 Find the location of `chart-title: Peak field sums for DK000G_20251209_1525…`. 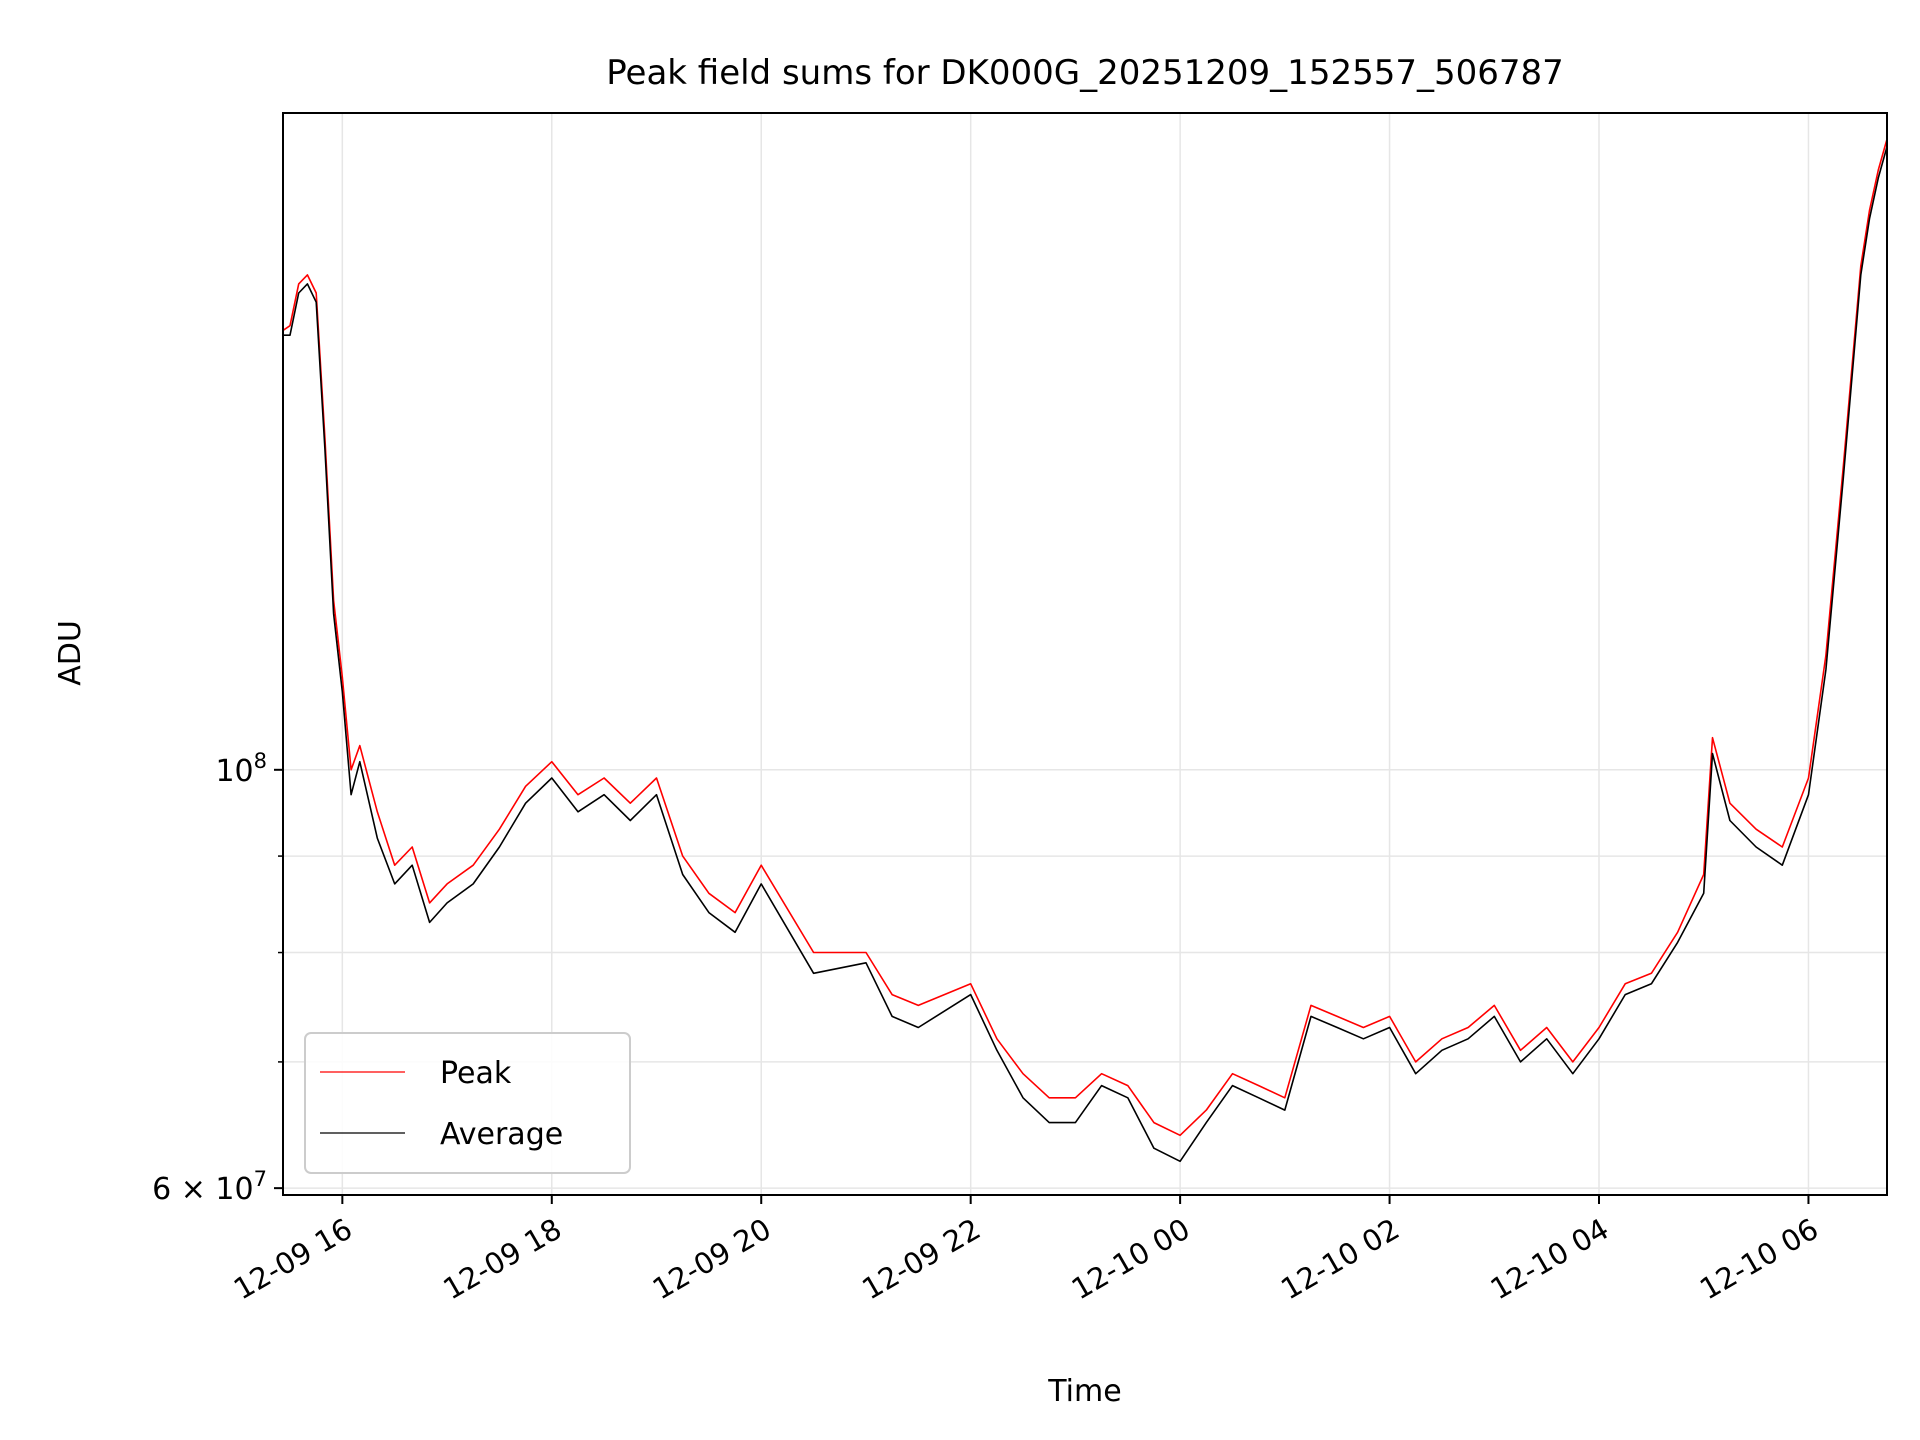

chart-title: Peak field sums for DK000G_20251209_1525… is located at coordinates (1085, 73).